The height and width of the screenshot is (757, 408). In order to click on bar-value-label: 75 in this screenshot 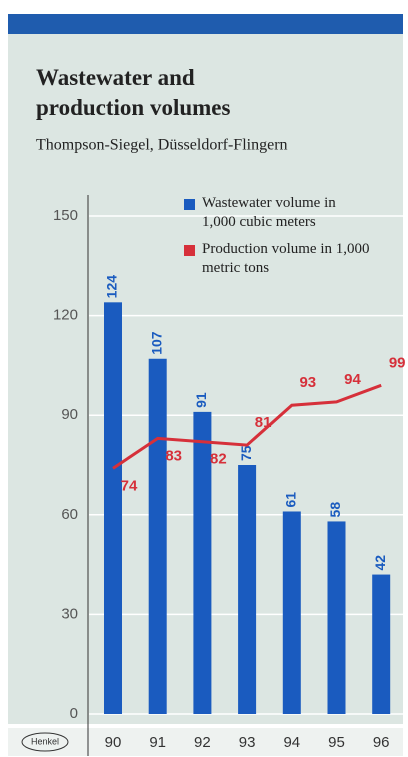, I will do `click(246, 453)`.